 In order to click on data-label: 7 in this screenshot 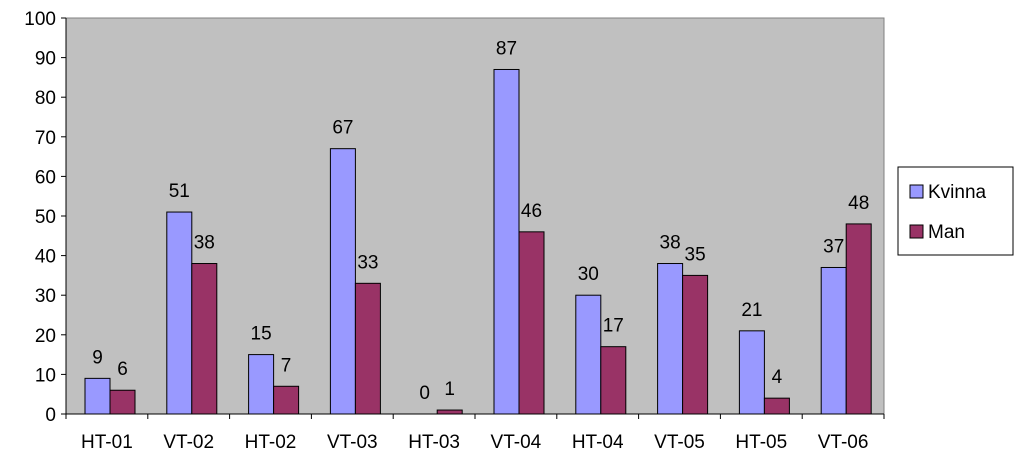, I will do `click(286, 365)`.